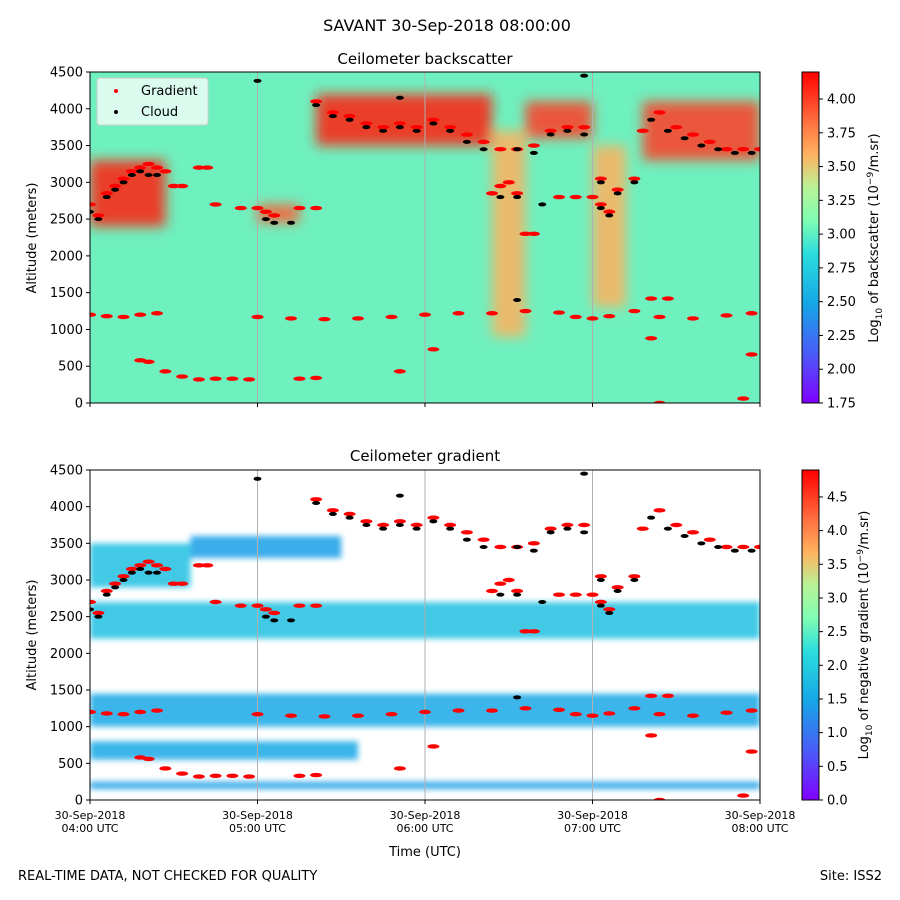 The height and width of the screenshot is (900, 900). Describe the element at coordinates (837, 565) in the screenshot. I see `colorbar-tick-label: 3.5` at that location.